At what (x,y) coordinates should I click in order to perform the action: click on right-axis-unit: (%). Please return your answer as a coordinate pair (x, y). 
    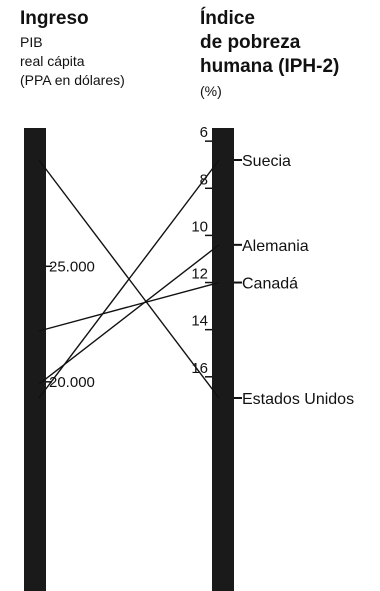
    Looking at the image, I should click on (211, 91).